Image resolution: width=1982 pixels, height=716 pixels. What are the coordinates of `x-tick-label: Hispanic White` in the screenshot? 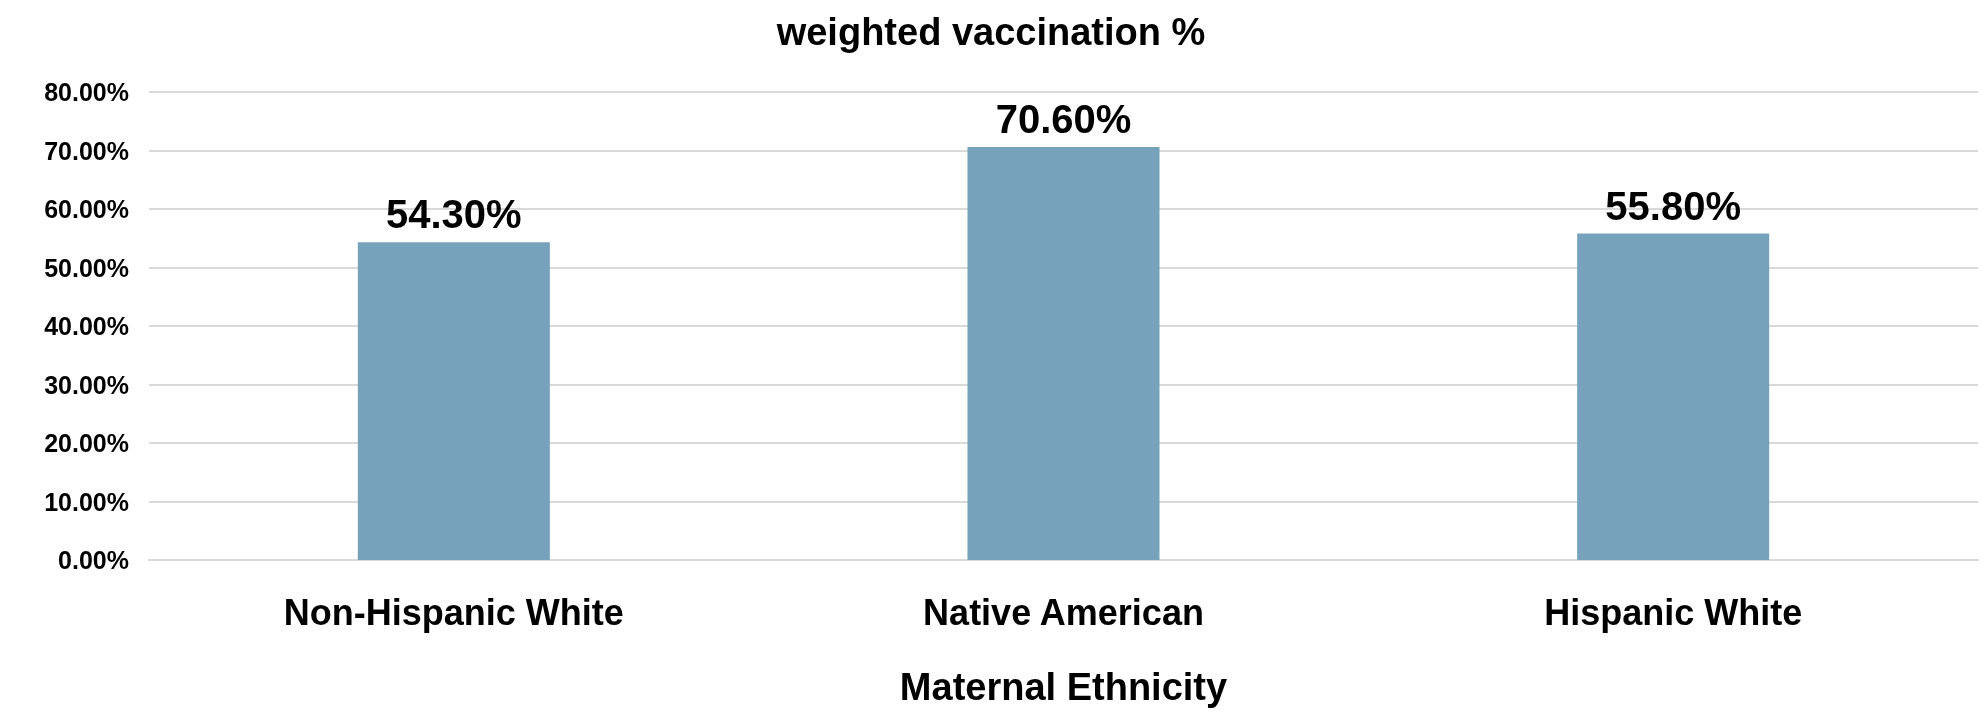 It's located at (1673, 612).